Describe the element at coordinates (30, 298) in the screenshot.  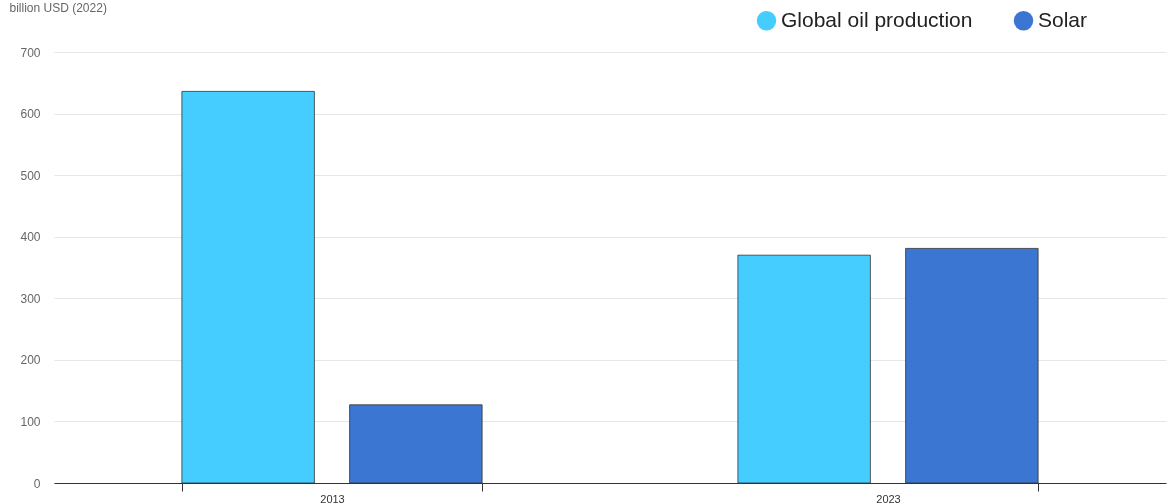
I see `y-tick-label: 300` at that location.